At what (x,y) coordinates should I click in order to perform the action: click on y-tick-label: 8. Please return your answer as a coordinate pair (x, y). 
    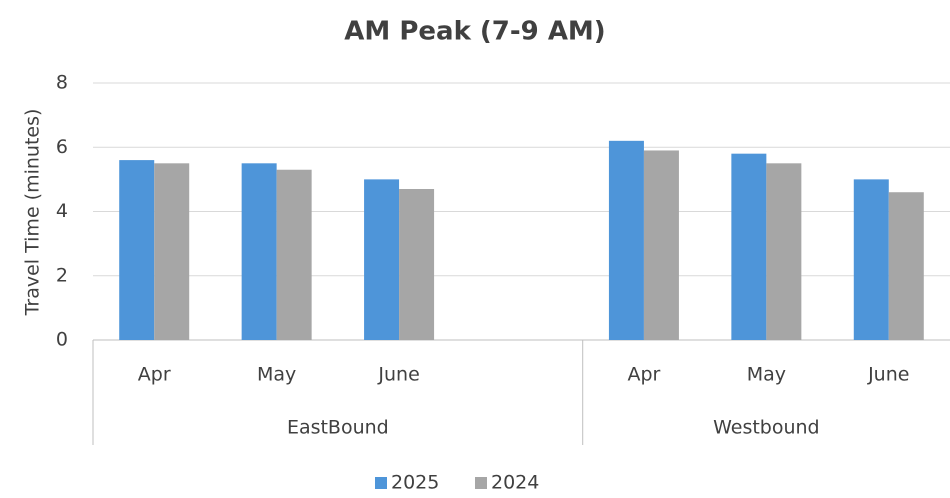
    Looking at the image, I should click on (62, 83).